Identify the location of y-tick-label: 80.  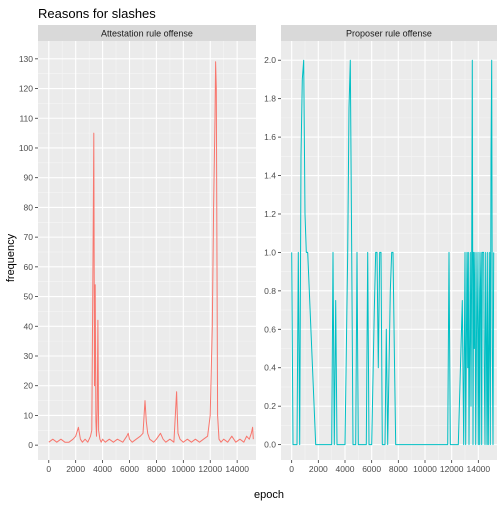
(29, 207).